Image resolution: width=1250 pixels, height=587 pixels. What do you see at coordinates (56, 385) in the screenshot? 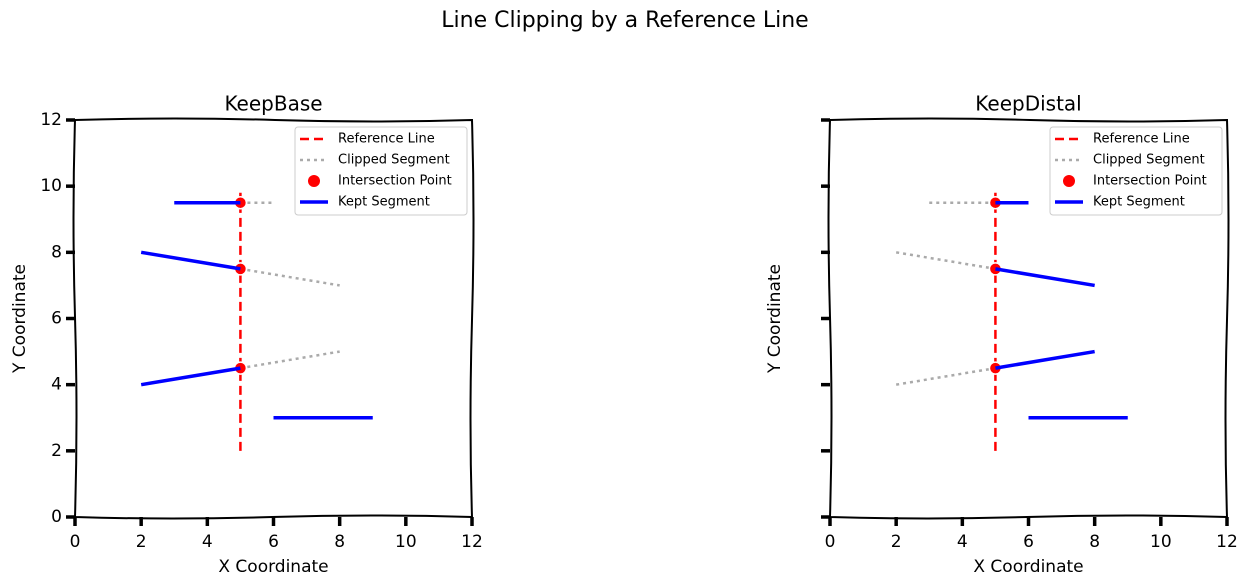
I see `y-tick-label: 4` at bounding box center [56, 385].